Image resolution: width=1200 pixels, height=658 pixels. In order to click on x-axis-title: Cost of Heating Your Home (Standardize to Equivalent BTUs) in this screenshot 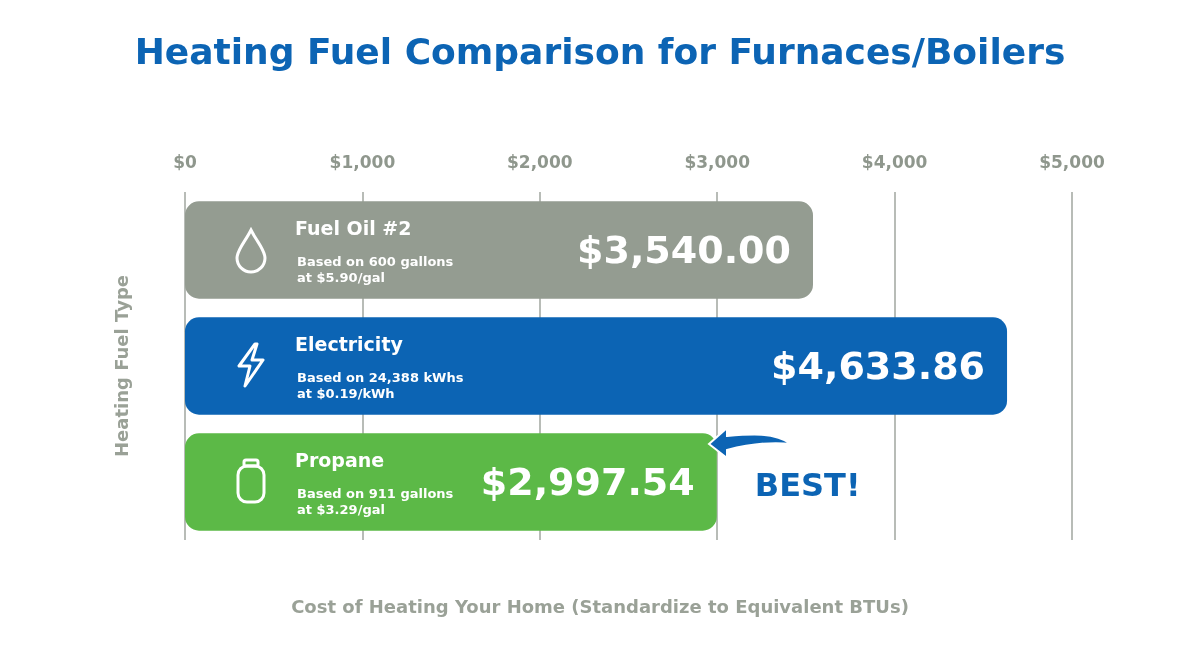, I will do `click(600, 606)`.